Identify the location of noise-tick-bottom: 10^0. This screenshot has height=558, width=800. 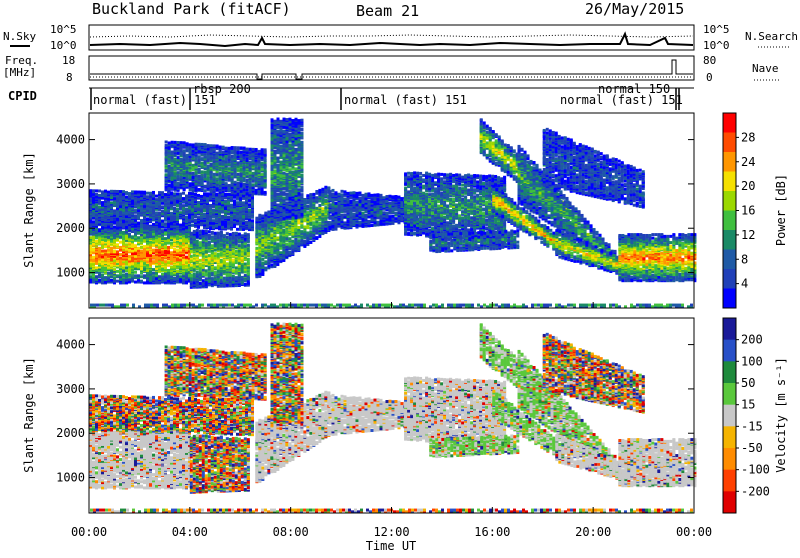
(63, 45).